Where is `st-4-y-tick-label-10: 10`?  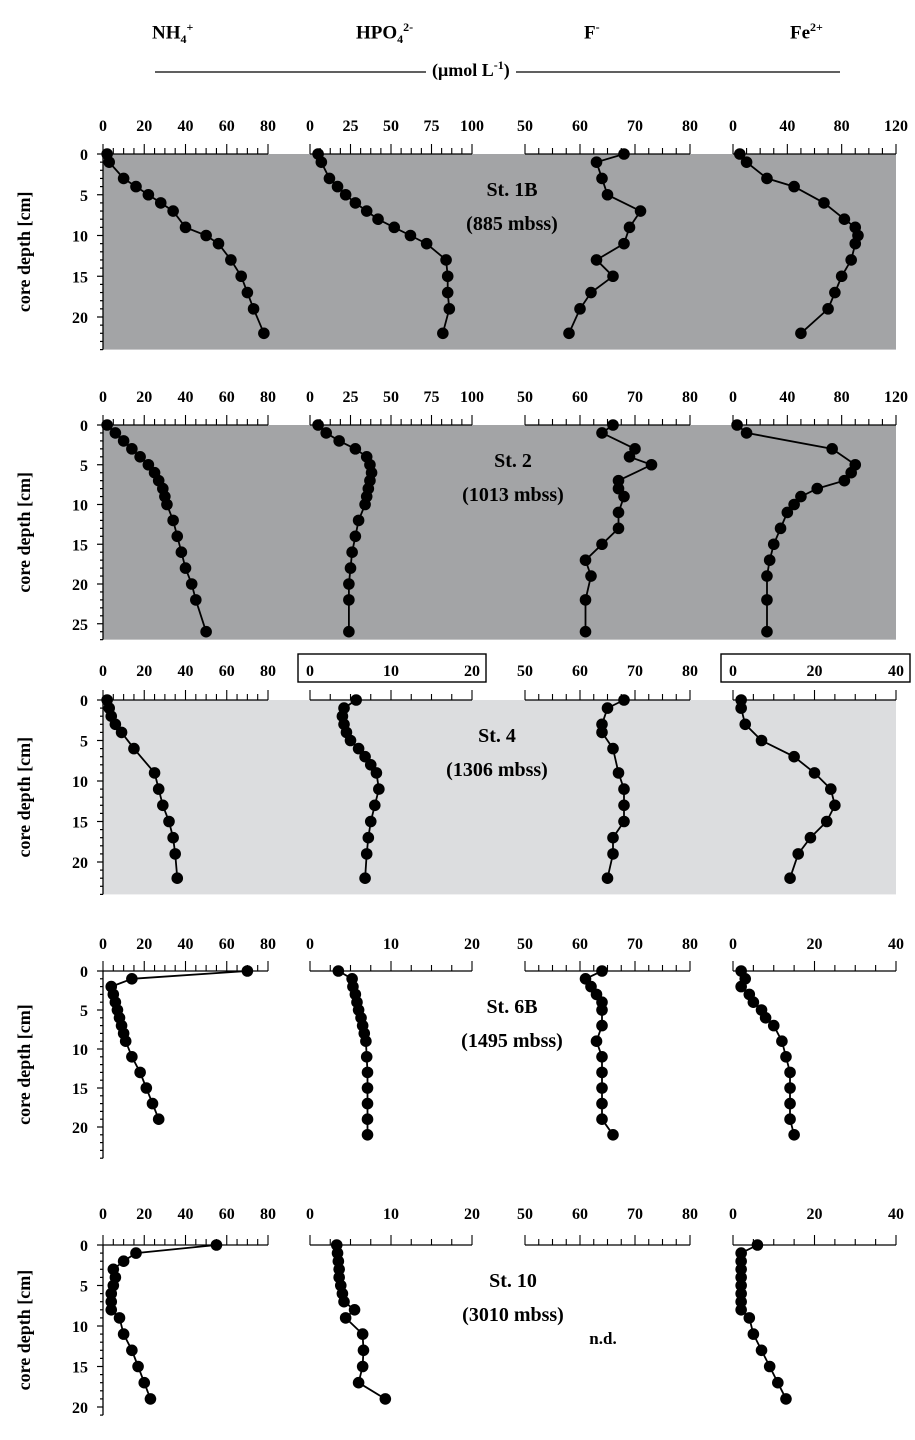
st-4-y-tick-label-10: 10 is located at coordinates (80, 782).